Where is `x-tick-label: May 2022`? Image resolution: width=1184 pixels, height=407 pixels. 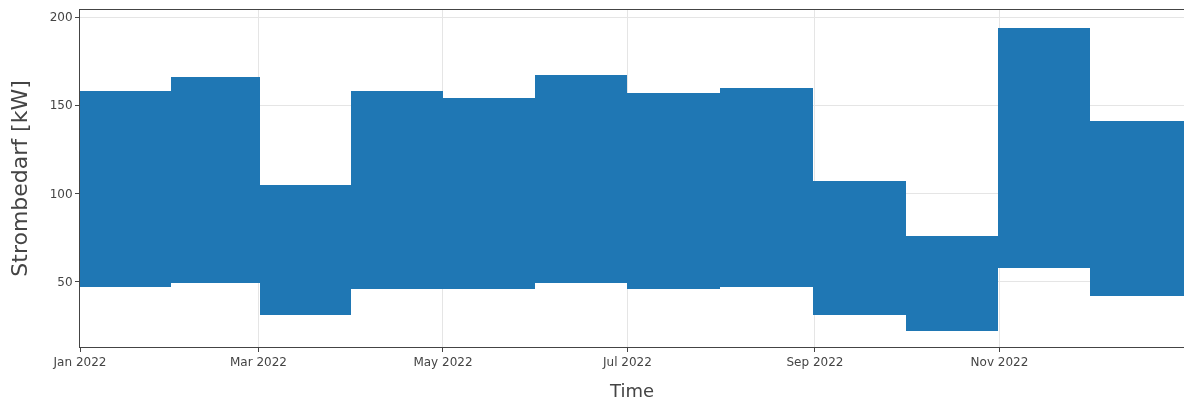
x-tick-label: May 2022 is located at coordinates (443, 362).